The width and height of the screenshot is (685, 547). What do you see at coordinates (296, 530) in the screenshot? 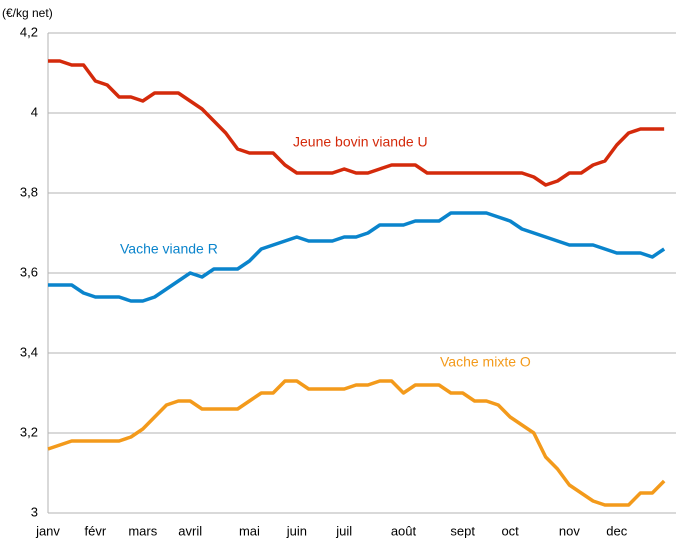
I see `x-tick-label: juin` at bounding box center [296, 530].